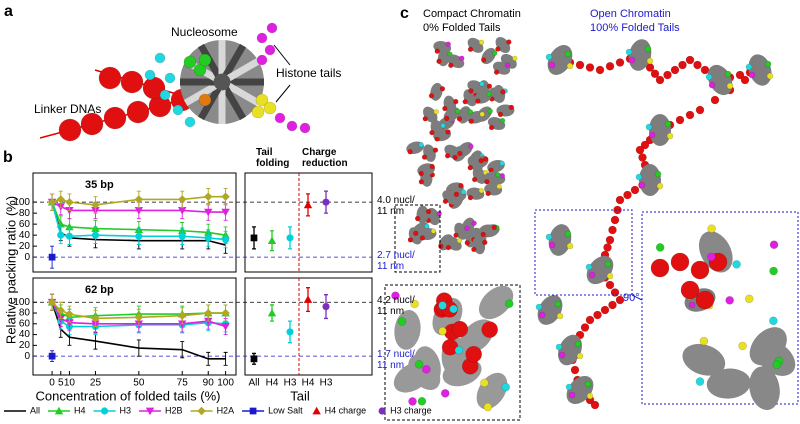 The image size is (800, 424). Describe the element at coordinates (396, 261) in the screenshot. I see `annotation: 2.7 nucl/ 11 nm` at that location.